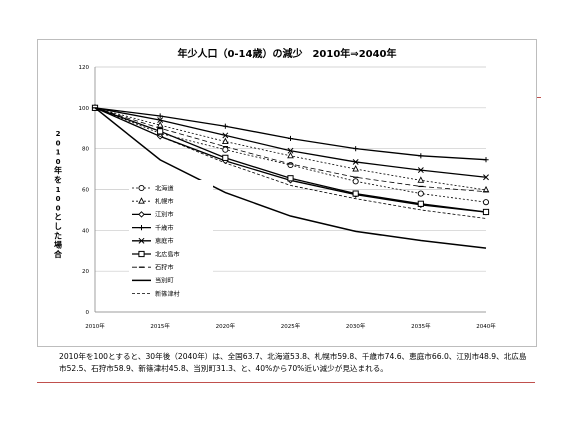  I want to click on legend-label: 北海道, so click(164, 188).